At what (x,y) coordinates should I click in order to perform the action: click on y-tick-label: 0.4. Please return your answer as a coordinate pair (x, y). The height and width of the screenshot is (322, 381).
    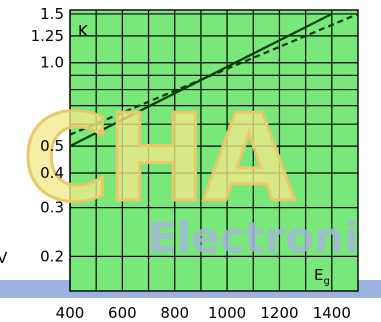
    Looking at the image, I should click on (52, 173).